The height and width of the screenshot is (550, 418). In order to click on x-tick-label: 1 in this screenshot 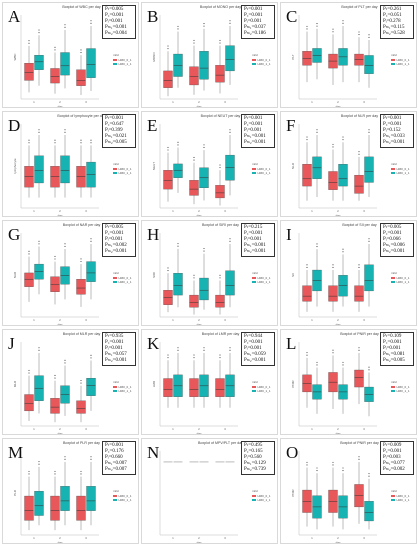, I will do `click(312, 429)`.